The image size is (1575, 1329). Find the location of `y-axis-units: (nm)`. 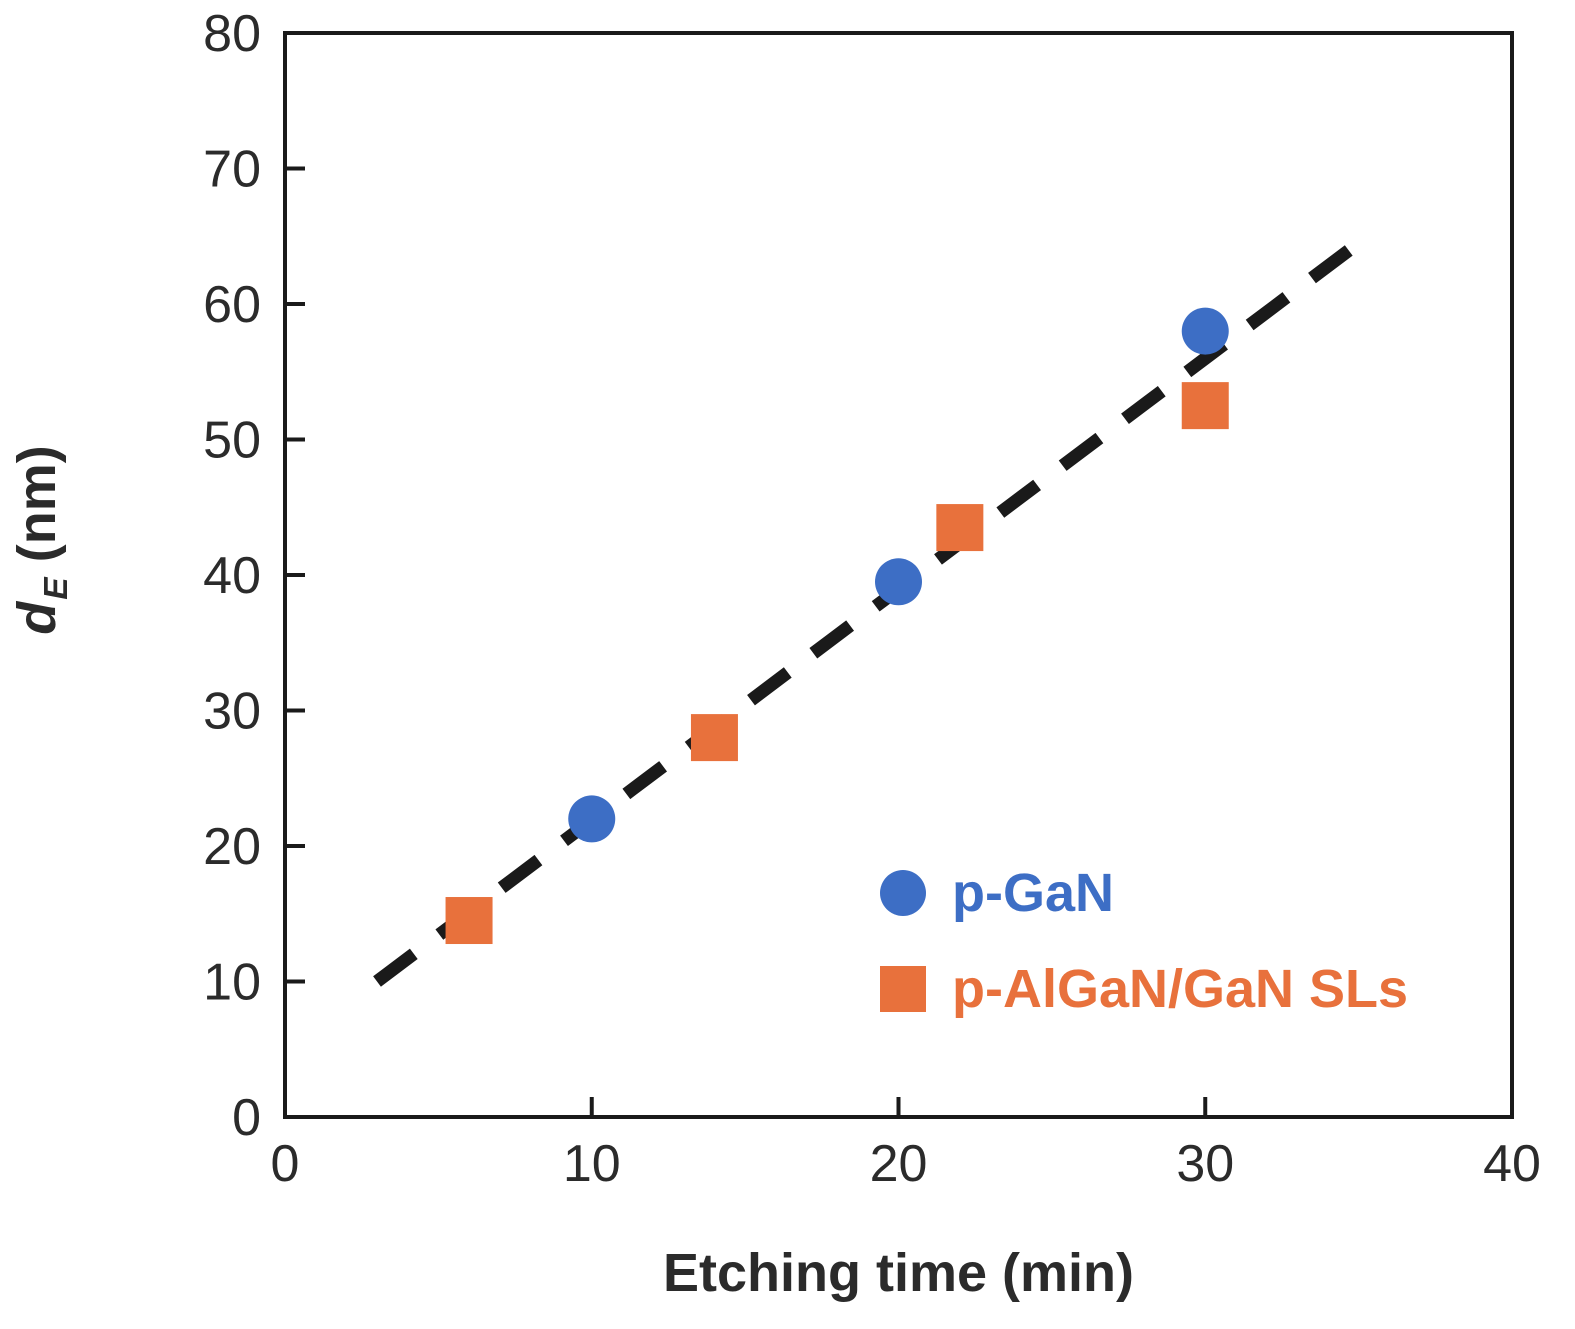

y-axis-units: (nm) is located at coordinates (37, 504).